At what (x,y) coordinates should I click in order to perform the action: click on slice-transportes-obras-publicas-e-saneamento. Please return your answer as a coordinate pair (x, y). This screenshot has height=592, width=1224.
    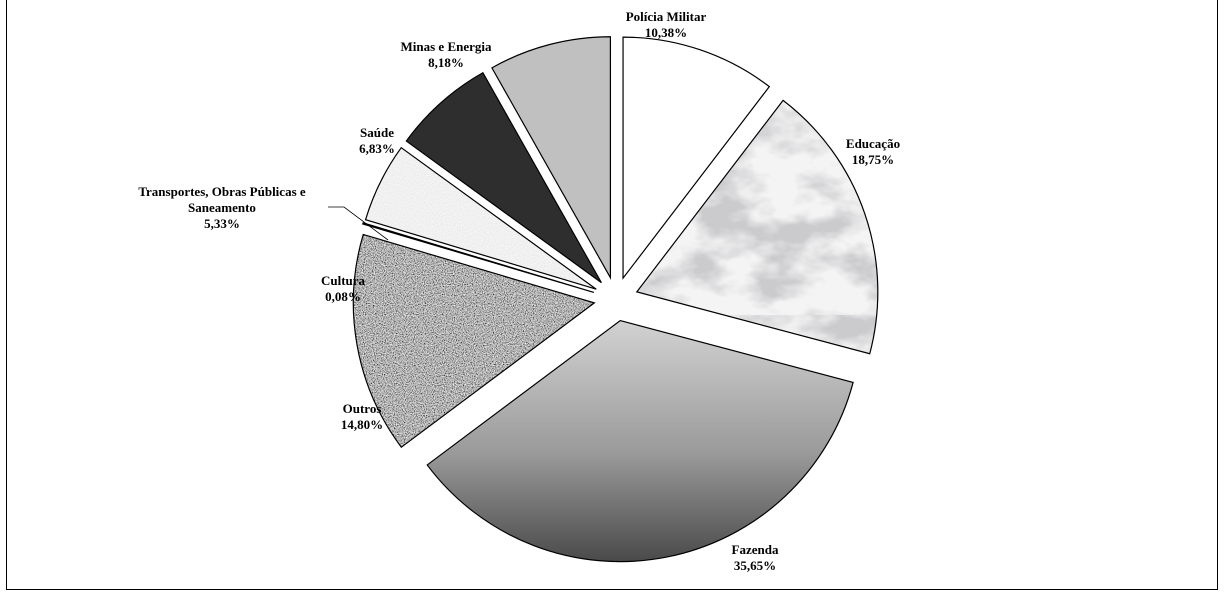
    Looking at the image, I should click on (480, 218).